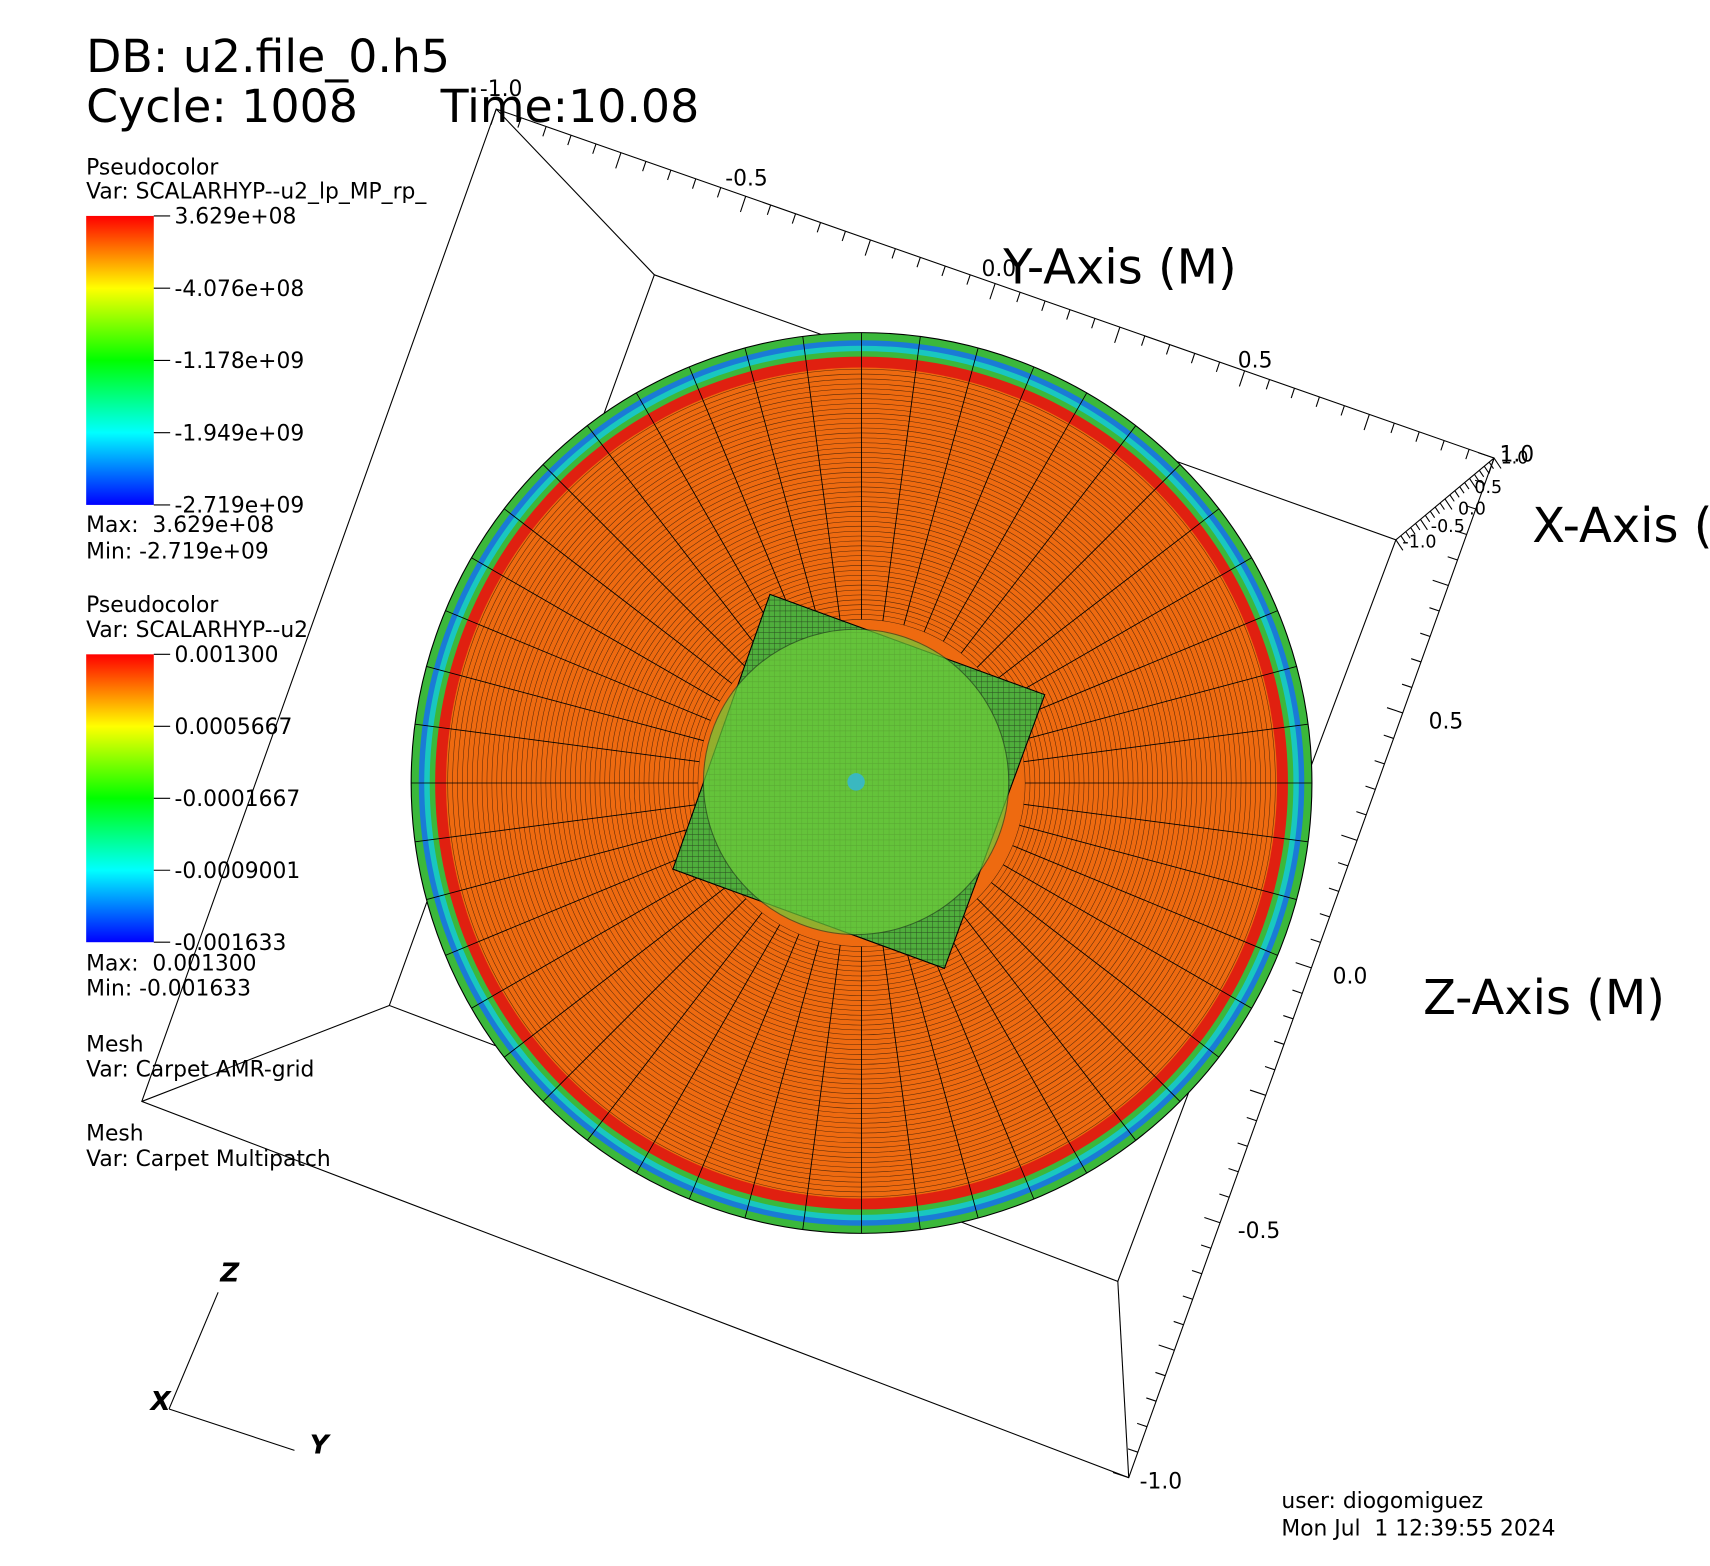 The image size is (1710, 1566). I want to click on colorbar, so click(120, 360).